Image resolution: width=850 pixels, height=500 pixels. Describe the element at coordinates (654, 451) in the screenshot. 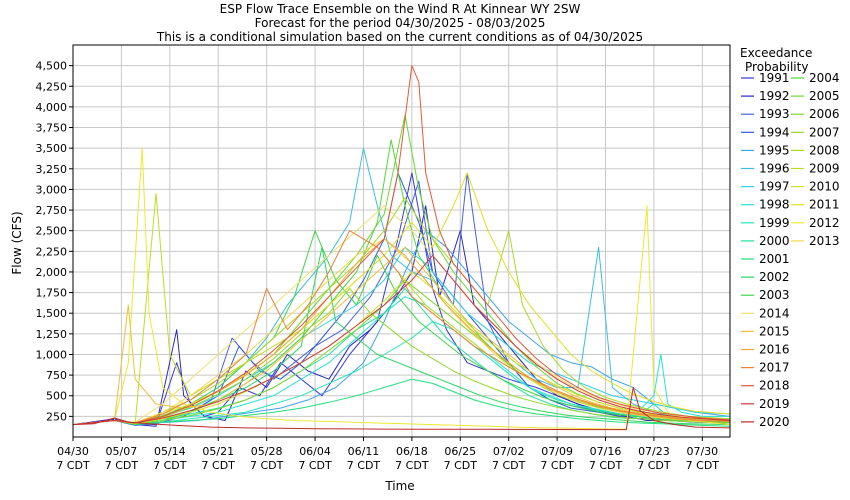

I see `x-tick-label: 07/23` at that location.